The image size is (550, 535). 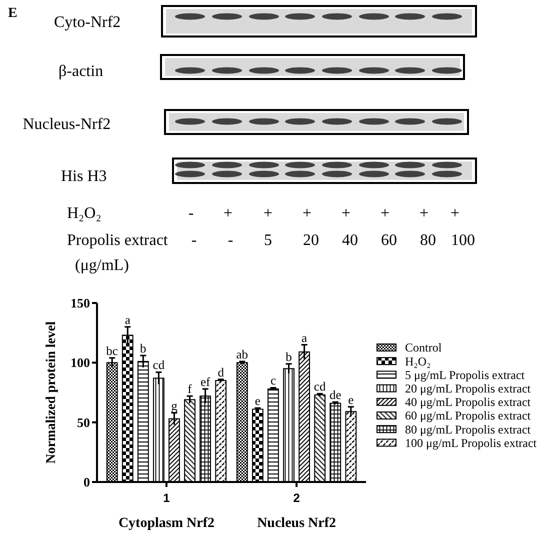 I want to click on text: (μg/mL), so click(x=102, y=265).